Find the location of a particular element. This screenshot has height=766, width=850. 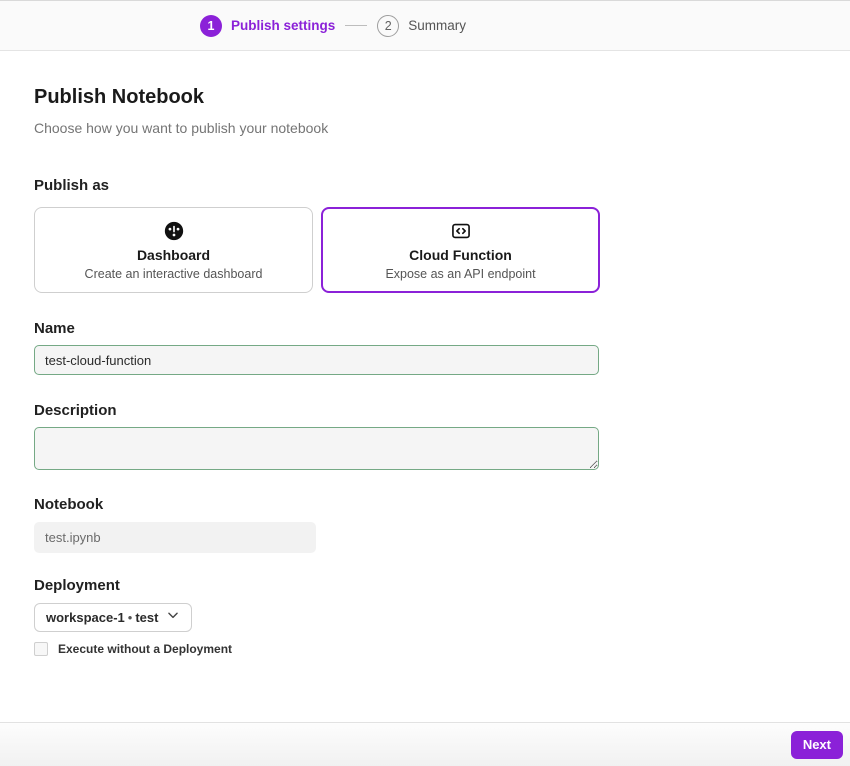

publish-as-label: Publish as is located at coordinates (72, 185).